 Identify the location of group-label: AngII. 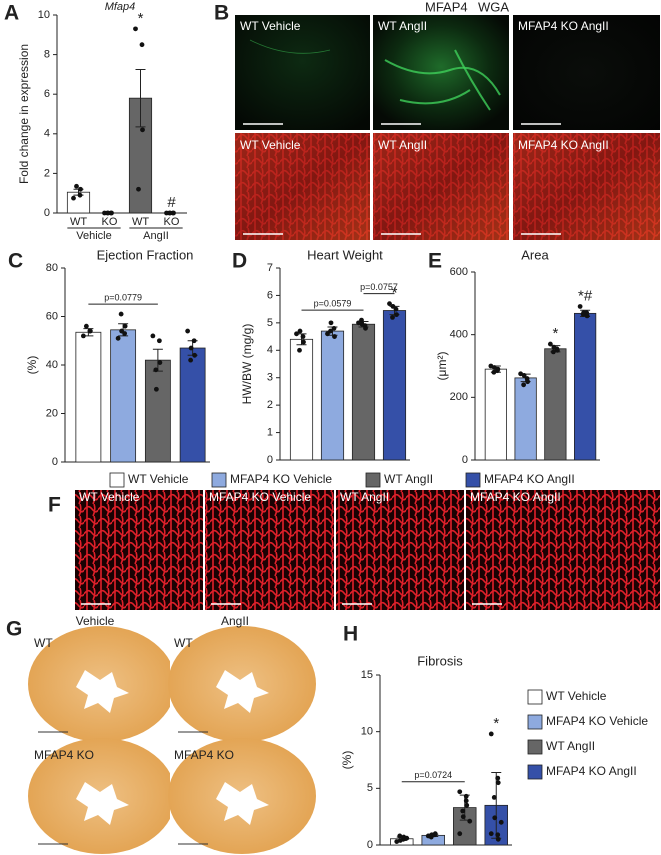
(156, 236).